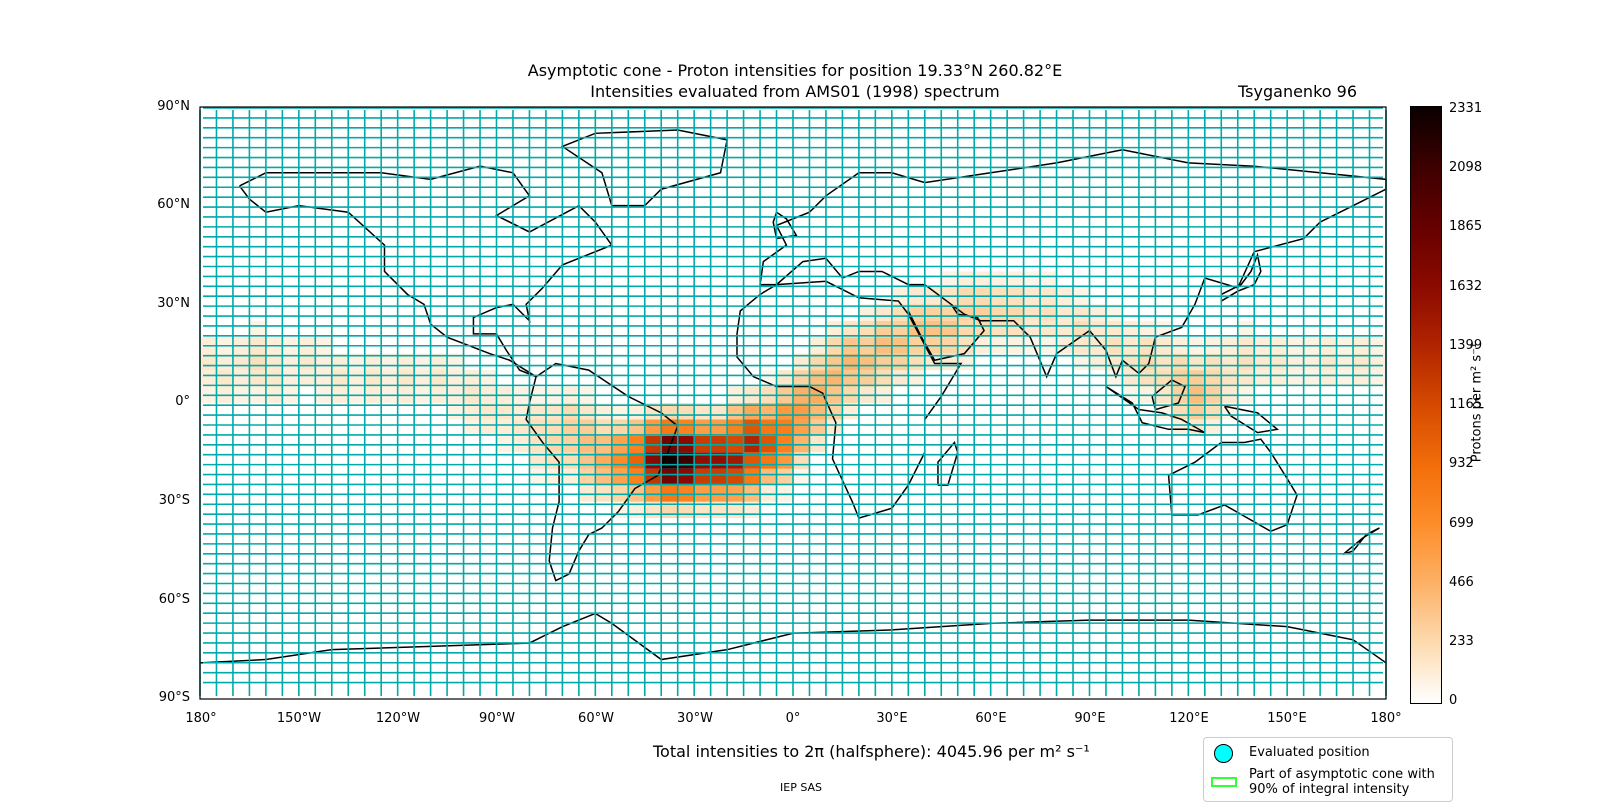 The image size is (1600, 802). What do you see at coordinates (1426, 405) in the screenshot?
I see `colorbar` at bounding box center [1426, 405].